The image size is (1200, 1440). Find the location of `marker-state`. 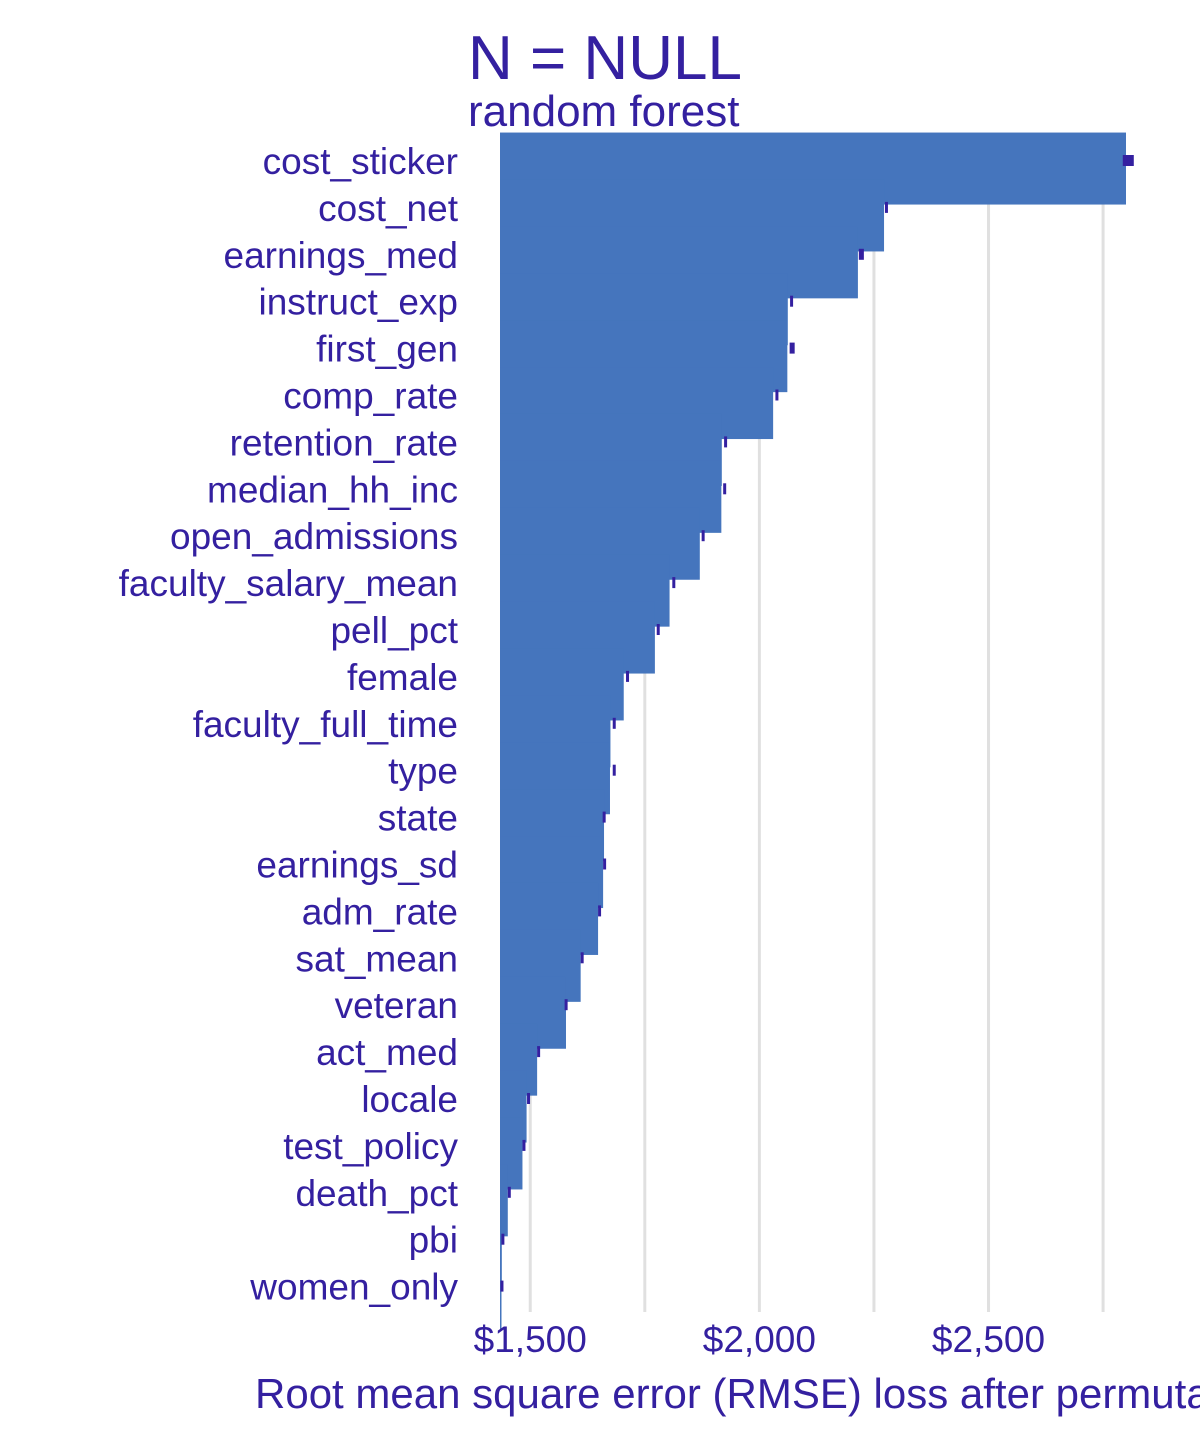

marker-state is located at coordinates (604, 817).